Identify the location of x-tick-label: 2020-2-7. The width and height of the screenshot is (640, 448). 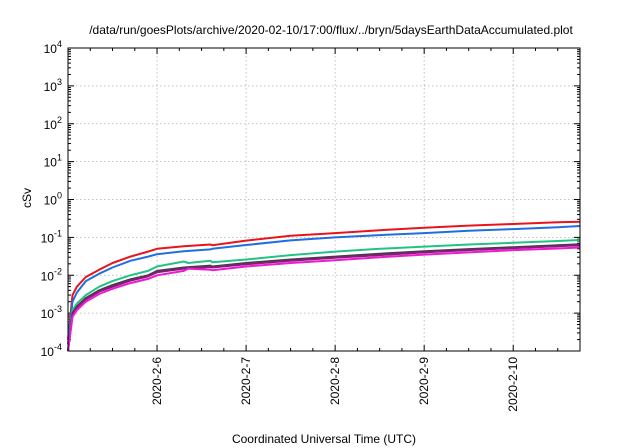
(246, 381).